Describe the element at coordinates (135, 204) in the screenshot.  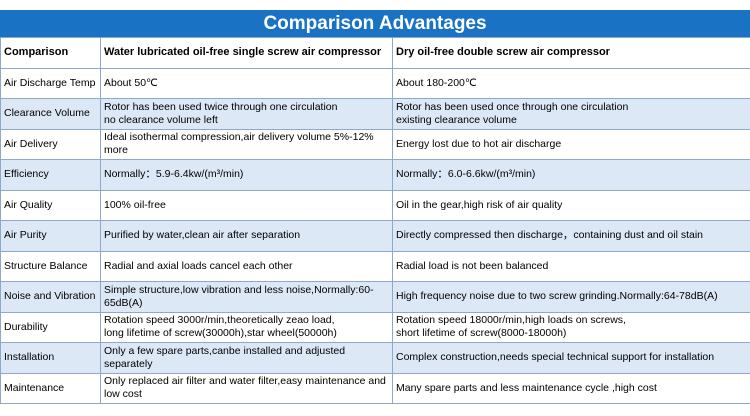
I see `cell-line: 100% oil-free` at that location.